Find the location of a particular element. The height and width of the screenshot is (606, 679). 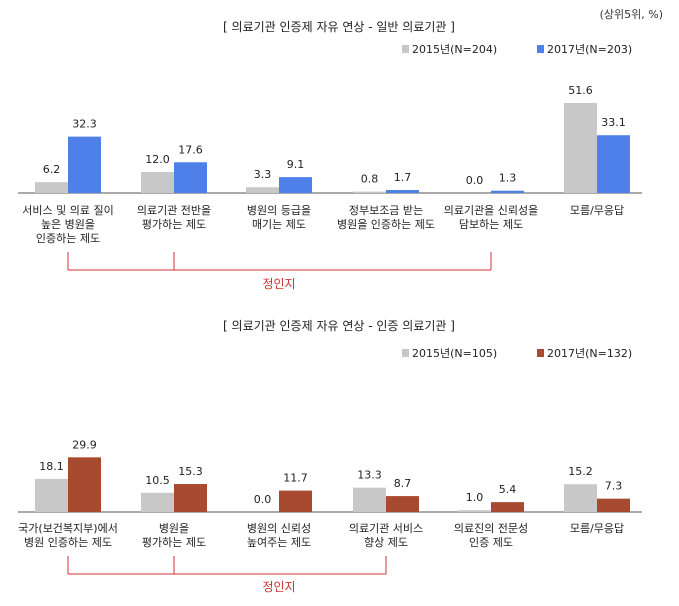

category-label: 병원의 신뢰성 is located at coordinates (279, 528).